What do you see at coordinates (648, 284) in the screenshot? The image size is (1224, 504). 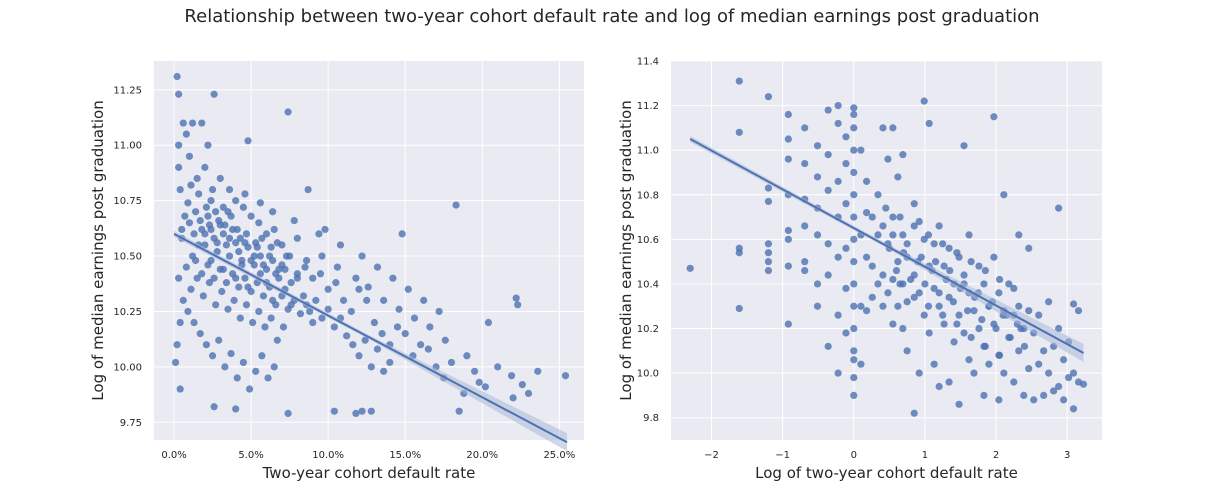 I see `chart-2-y-tick-label: 10.4` at bounding box center [648, 284].